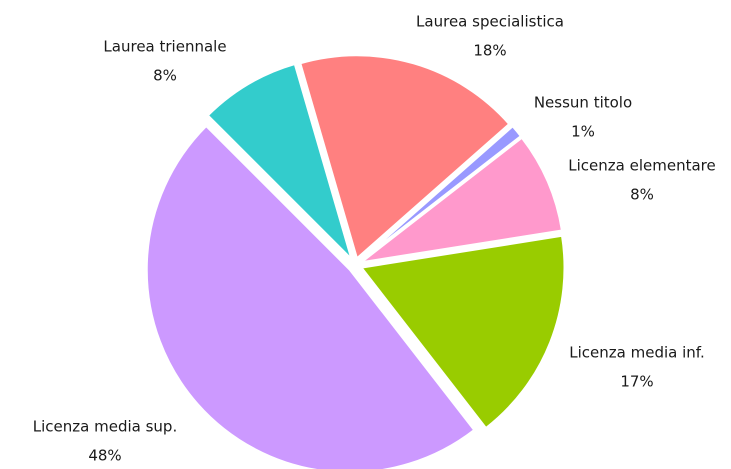 This screenshot has width=731, height=469. I want to click on slice-label: Laurea triennale, so click(164, 47).